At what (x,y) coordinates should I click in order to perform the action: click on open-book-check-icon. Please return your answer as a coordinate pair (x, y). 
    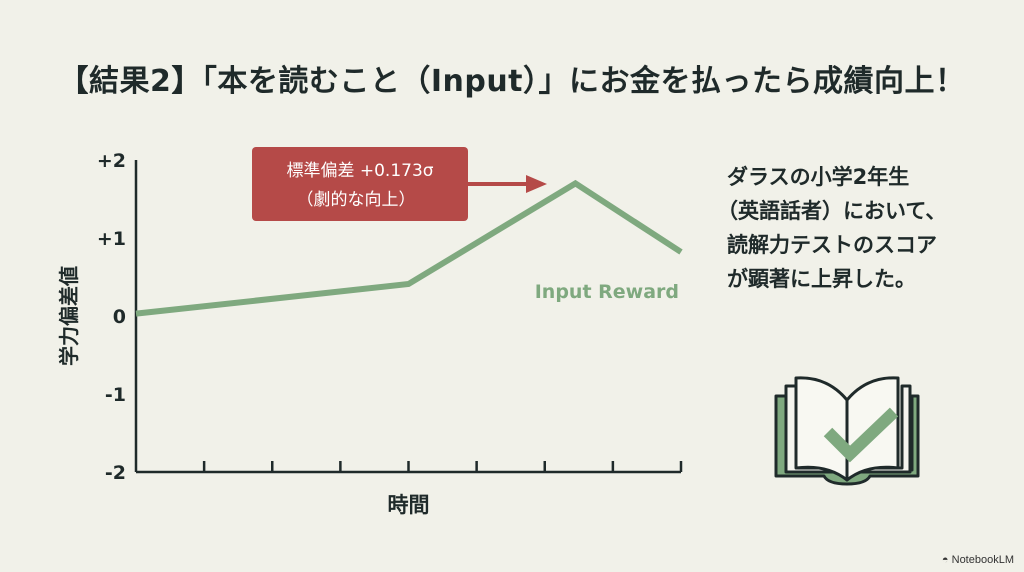
    Looking at the image, I should click on (847, 431).